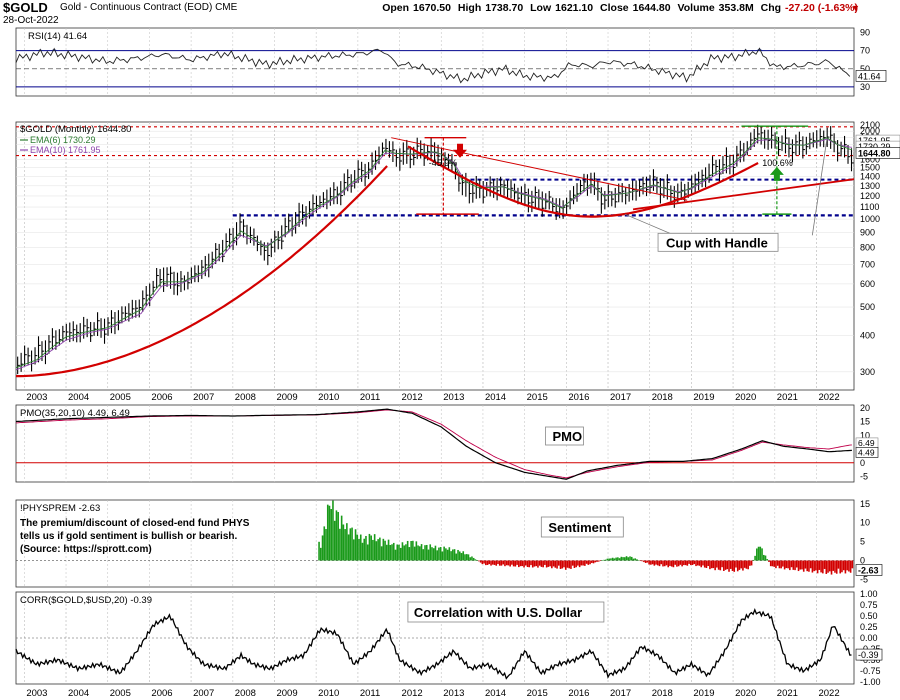 This screenshot has height=700, width=900. What do you see at coordinates (865, 69) in the screenshot?
I see `rsi-y-tick-label: 50` at bounding box center [865, 69].